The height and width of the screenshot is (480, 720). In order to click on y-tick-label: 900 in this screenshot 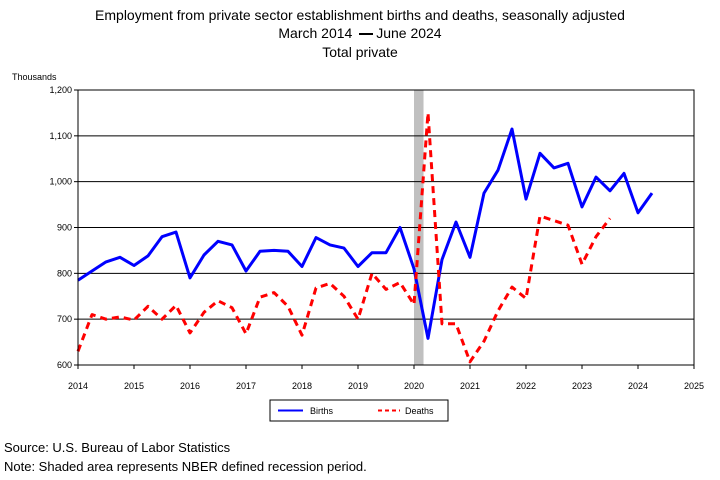, I will do `click(64, 228)`.